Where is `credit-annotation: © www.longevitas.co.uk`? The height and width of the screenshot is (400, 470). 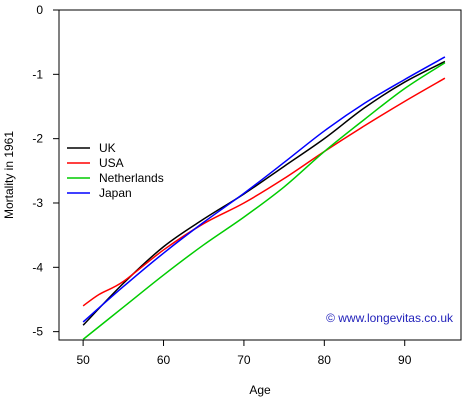
credit-annotation: © www.longevitas.co.uk is located at coordinates (390, 318).